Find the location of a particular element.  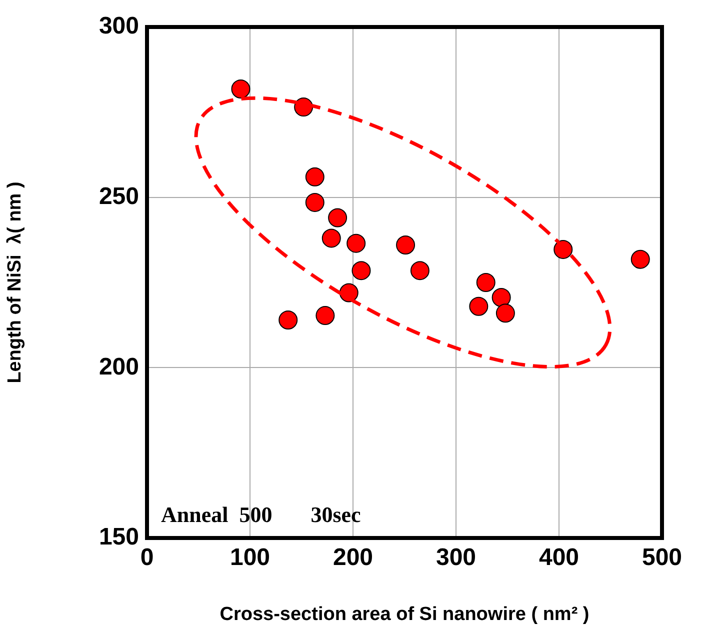

y-tick-label: 150 is located at coordinates (118, 537).